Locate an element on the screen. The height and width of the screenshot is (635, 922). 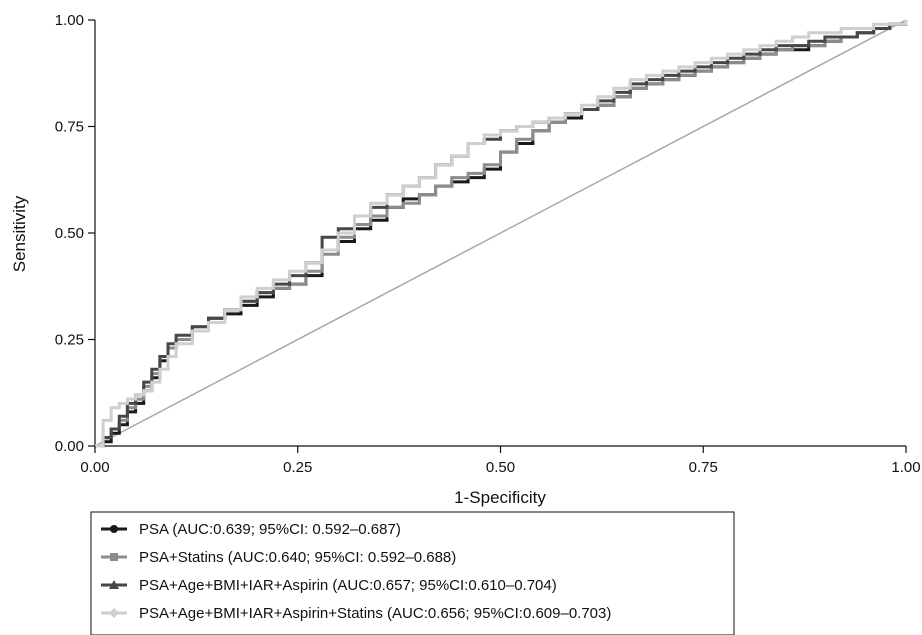
x-axis-title: 1-Specificity is located at coordinates (500, 497).